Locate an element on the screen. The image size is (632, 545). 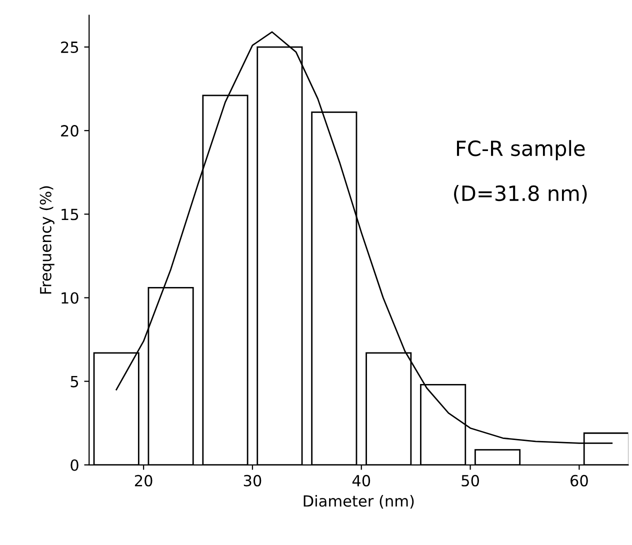
x-tick-label: 60 is located at coordinates (579, 480).